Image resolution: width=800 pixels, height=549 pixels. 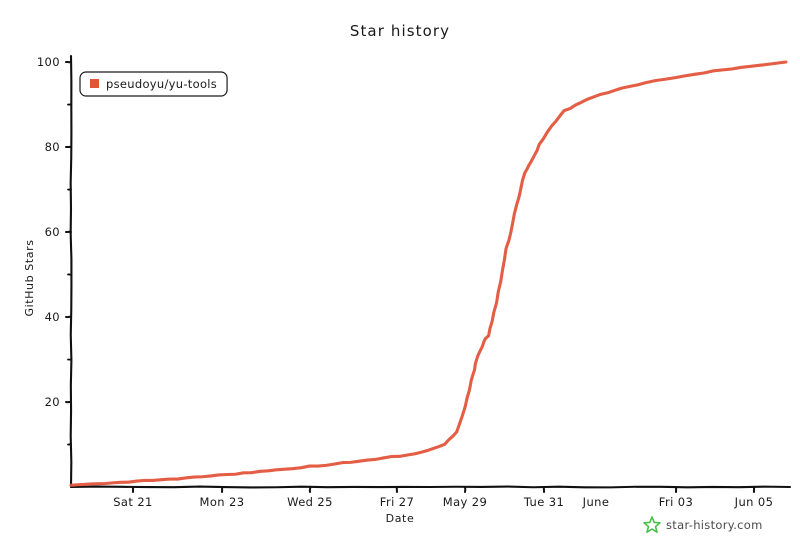 I want to click on page-title: Star history, so click(x=400, y=31).